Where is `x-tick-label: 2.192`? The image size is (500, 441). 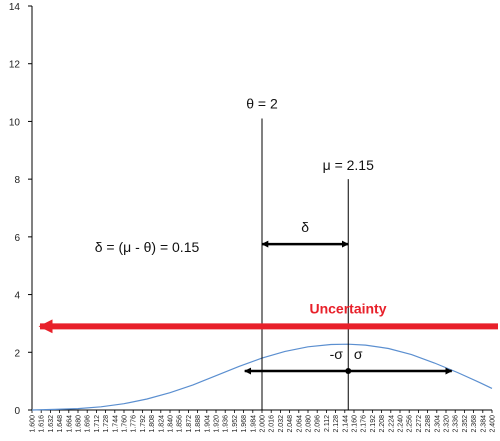
x-tick-label: 2.192 is located at coordinates (373, 424).